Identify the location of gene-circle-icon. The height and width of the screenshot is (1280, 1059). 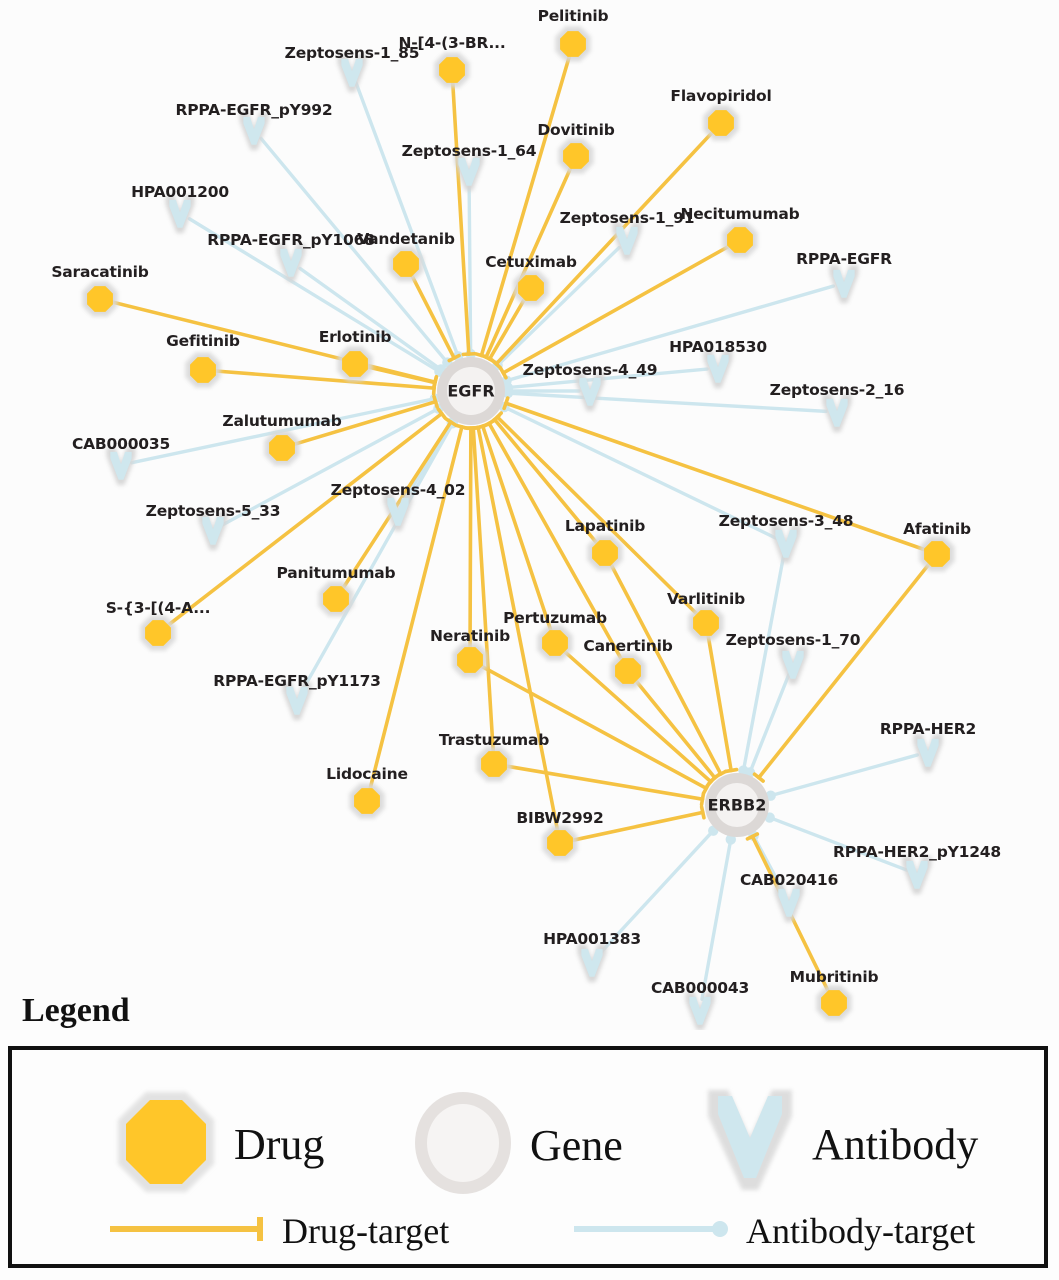
(471, 391).